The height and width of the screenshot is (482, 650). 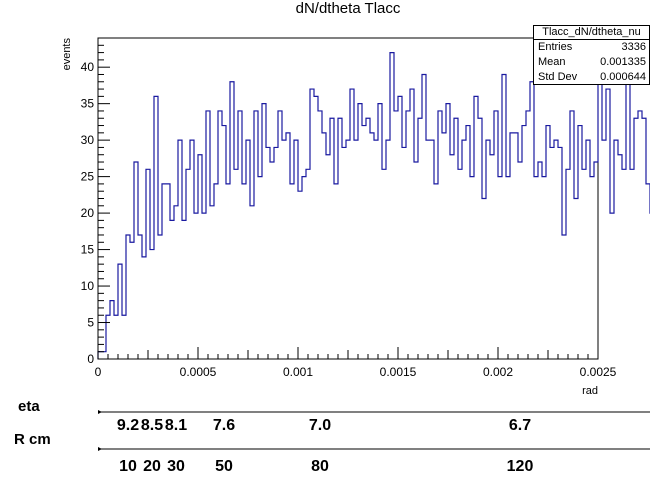 I want to click on eta-scale-arrow, so click(x=100, y=412).